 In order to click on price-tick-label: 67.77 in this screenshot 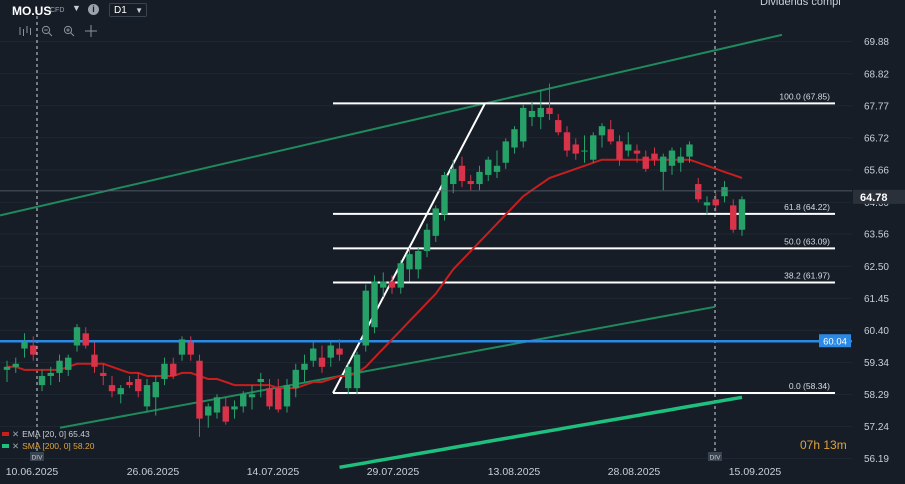, I will do `click(876, 106)`.